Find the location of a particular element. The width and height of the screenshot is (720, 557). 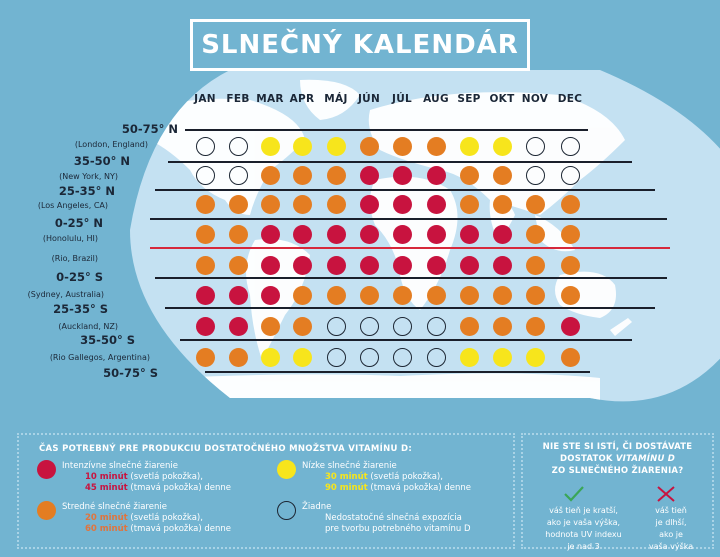

latitude-label: 0-25° S is located at coordinates (79, 277).